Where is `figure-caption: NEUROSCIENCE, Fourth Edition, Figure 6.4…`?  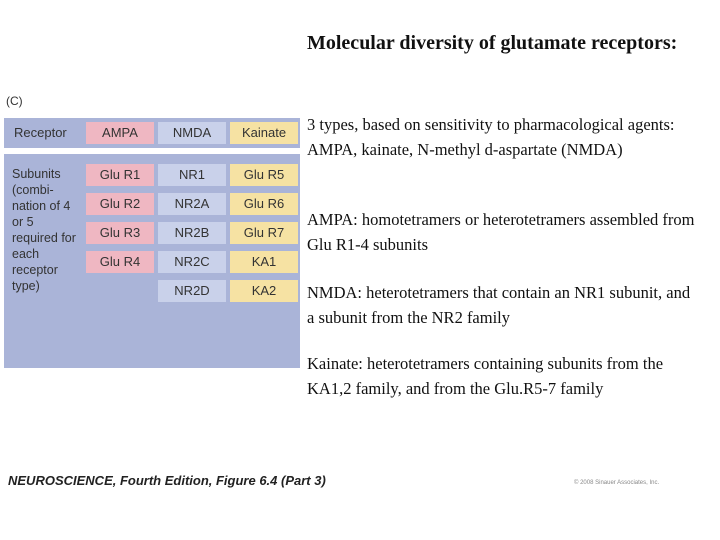 figure-caption: NEUROSCIENCE, Fourth Edition, Figure 6.4… is located at coordinates (167, 480).